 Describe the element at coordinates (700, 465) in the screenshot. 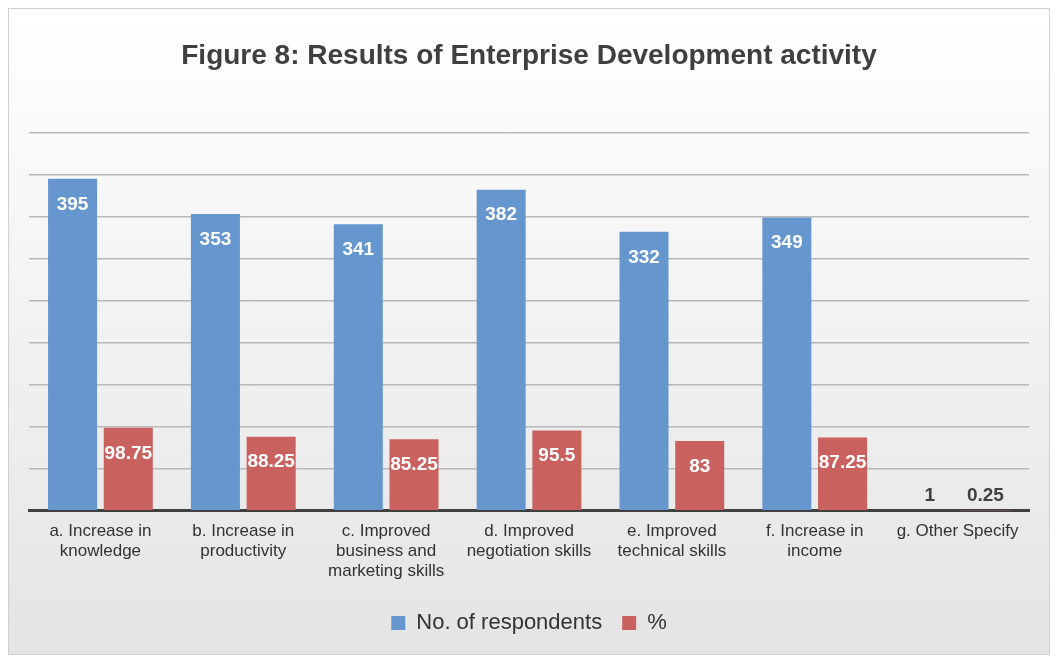

I see `data-label: 83` at that location.